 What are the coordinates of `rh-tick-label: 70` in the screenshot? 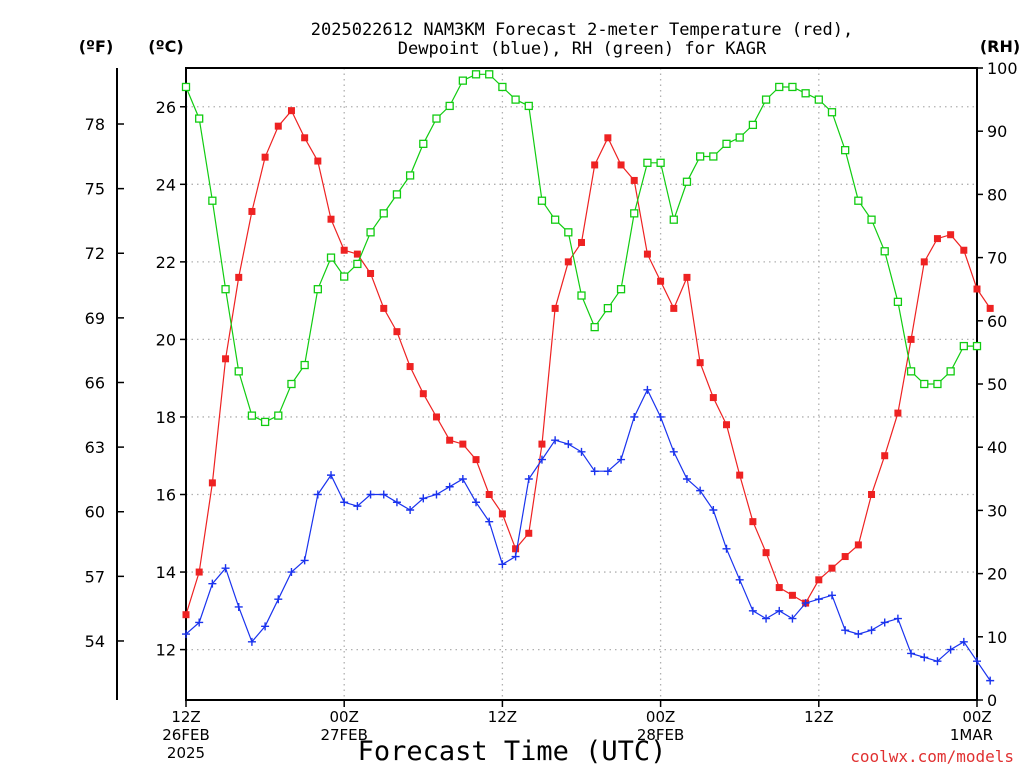 It's located at (997, 258).